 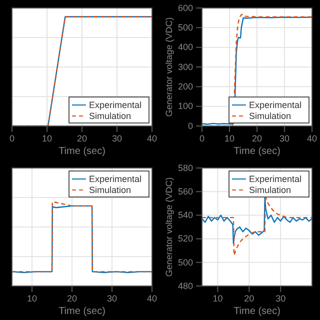 What do you see at coordinates (185, 215) in the screenshot?
I see `y-tick-label: 540` at bounding box center [185, 215].